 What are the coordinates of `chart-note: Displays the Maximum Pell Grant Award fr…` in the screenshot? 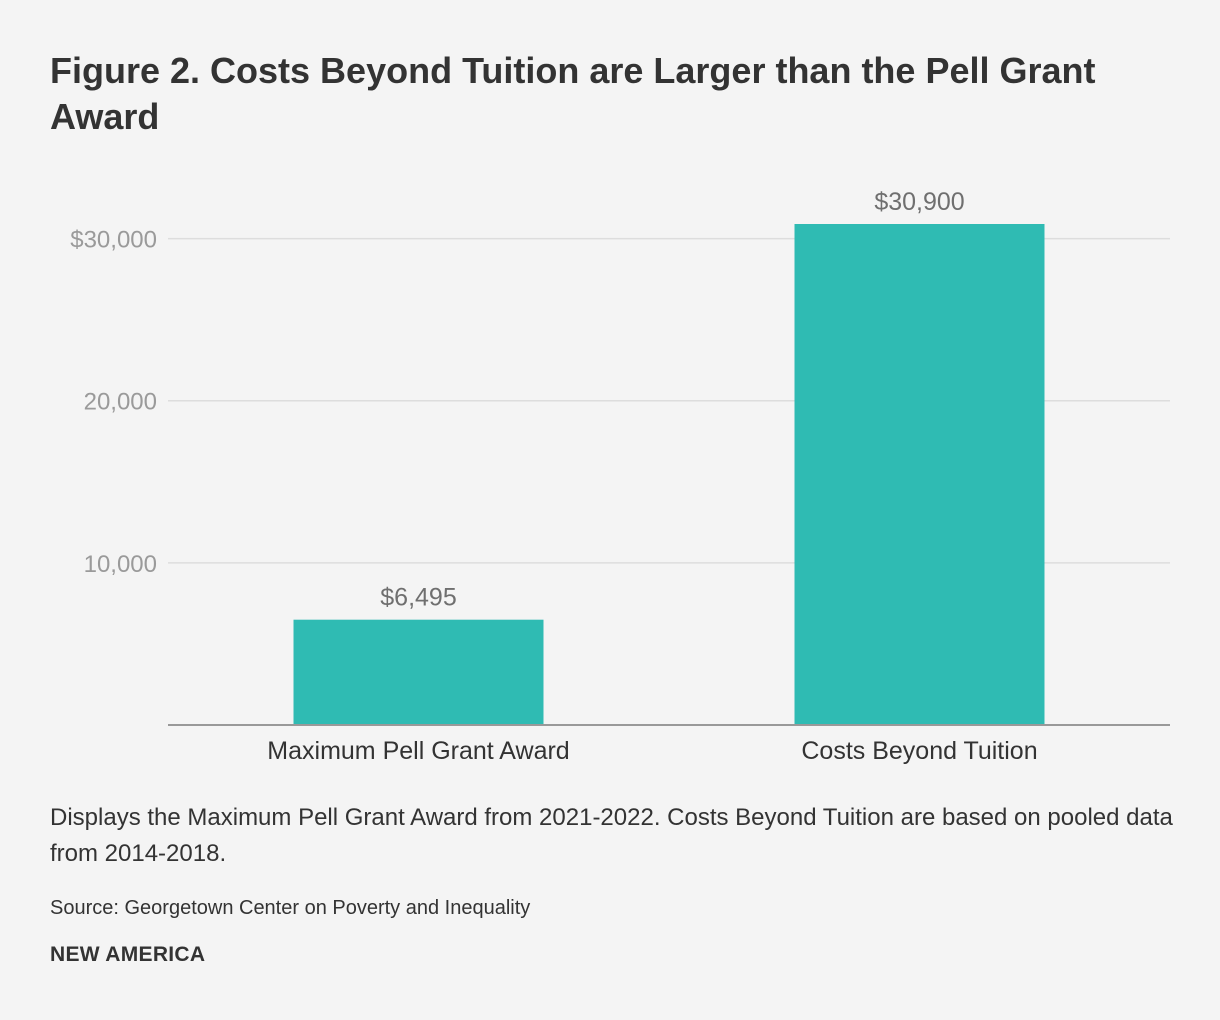 It's located at (611, 835).